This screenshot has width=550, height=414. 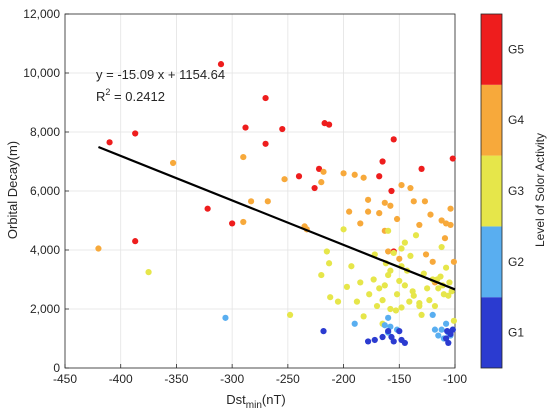 What do you see at coordinates (516, 262) in the screenshot?
I see `colorbar-level-label: G2` at bounding box center [516, 262].